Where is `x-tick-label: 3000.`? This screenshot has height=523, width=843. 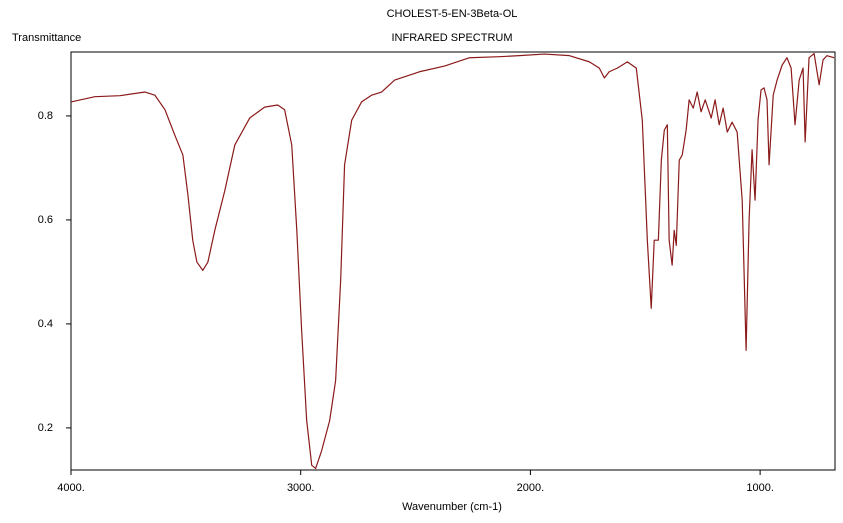
x-tick-label: 3000. is located at coordinates (301, 488).